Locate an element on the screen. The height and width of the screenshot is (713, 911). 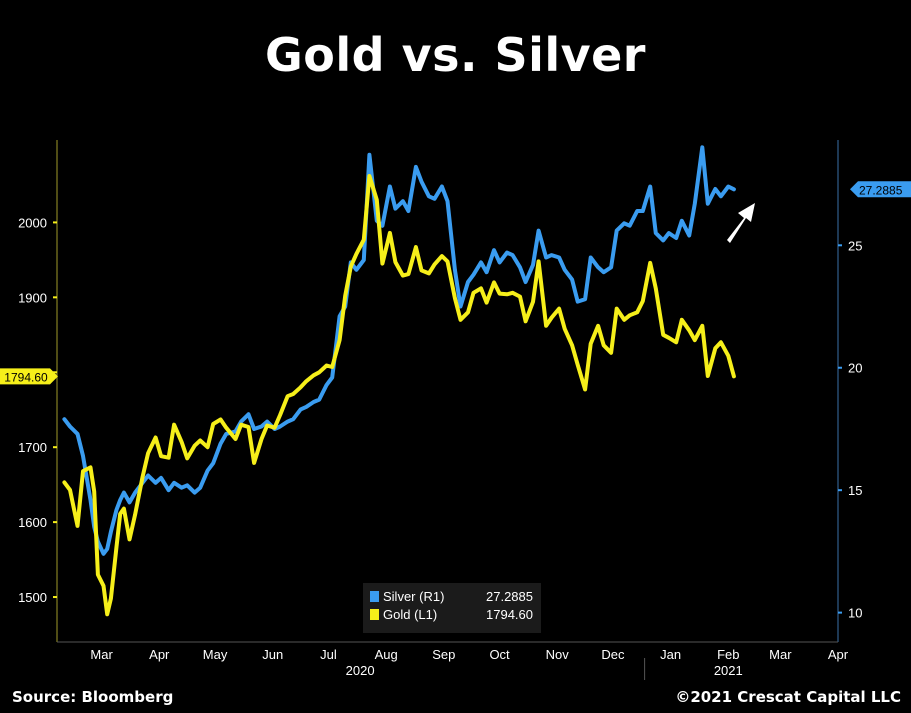
gold-last-value-tag is located at coordinates (29, 376).